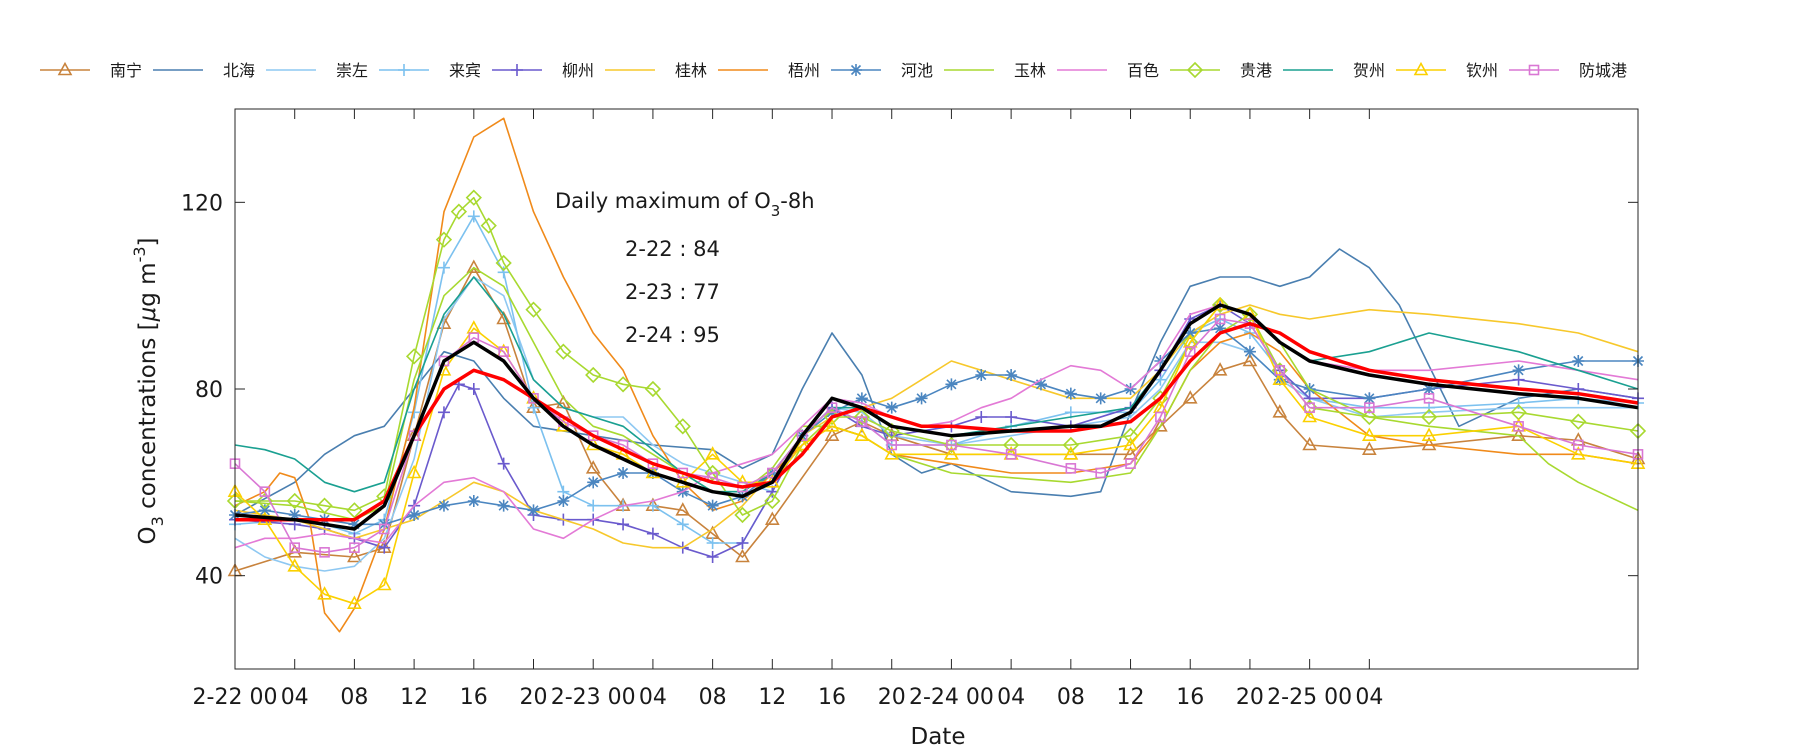 The width and height of the screenshot is (1800, 750). What do you see at coordinates (1250, 697) in the screenshot?
I see `x-tick-label-17: 20` at bounding box center [1250, 697].